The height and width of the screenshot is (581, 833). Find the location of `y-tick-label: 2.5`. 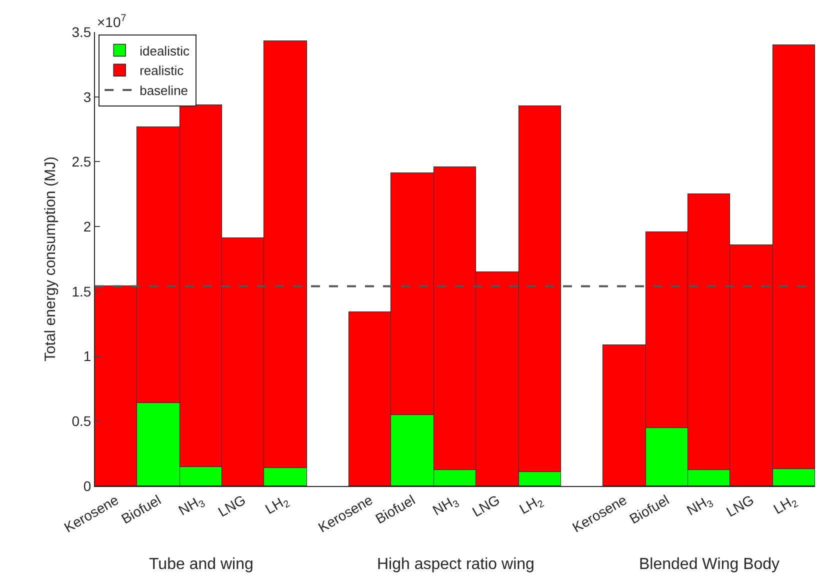

y-tick-label: 2.5 is located at coordinates (82, 162).